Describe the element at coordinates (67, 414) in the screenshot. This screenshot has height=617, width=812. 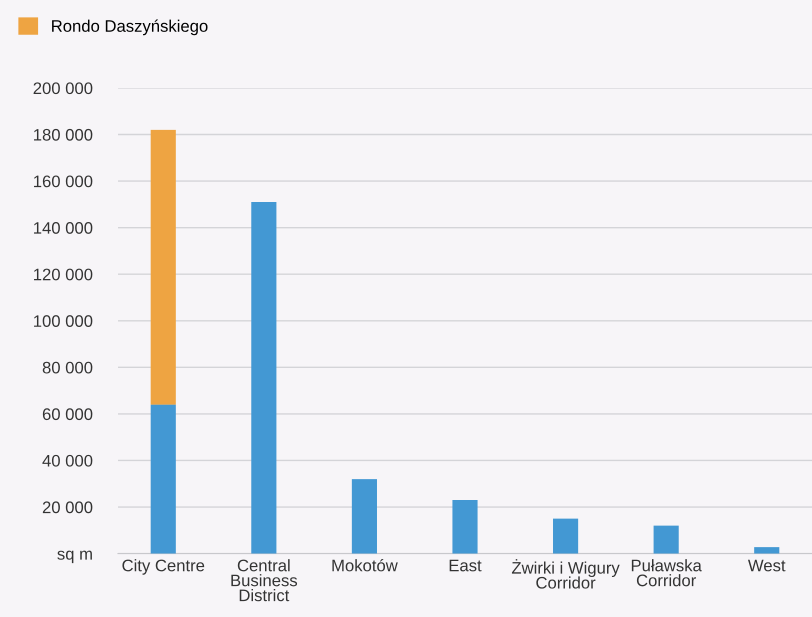
I see `y-tick-label: 60 000` at that location.